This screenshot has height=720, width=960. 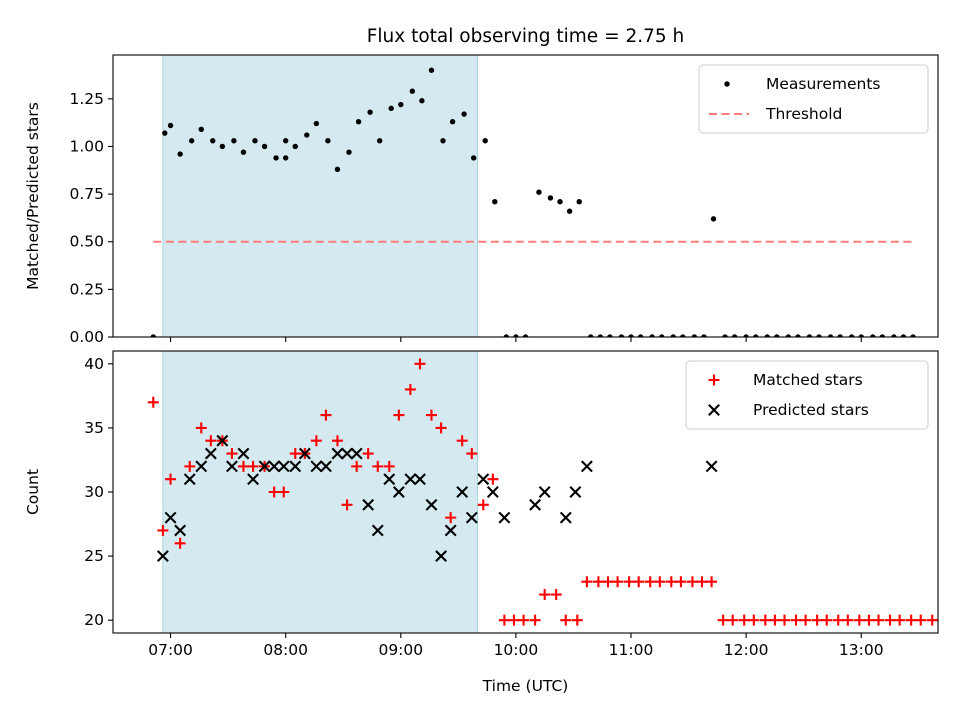 What do you see at coordinates (526, 36) in the screenshot?
I see `chart-title: Flux total observing time = 2.75 h` at bounding box center [526, 36].